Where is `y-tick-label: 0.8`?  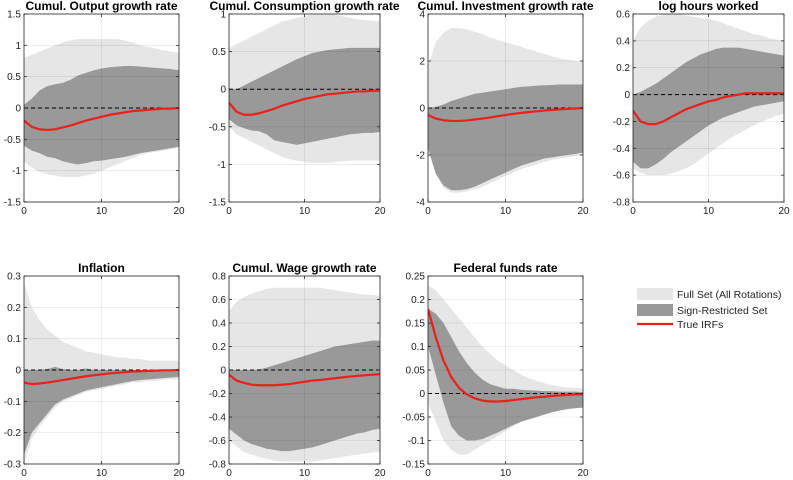 y-tick-label: 0.8 is located at coordinates (219, 277).